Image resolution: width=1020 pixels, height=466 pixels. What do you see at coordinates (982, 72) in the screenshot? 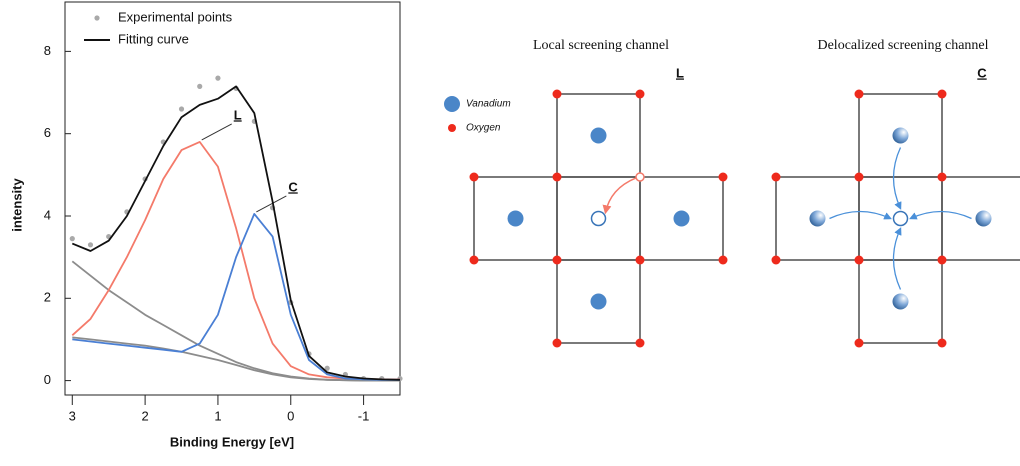
I see `panel-label: C` at bounding box center [982, 72].